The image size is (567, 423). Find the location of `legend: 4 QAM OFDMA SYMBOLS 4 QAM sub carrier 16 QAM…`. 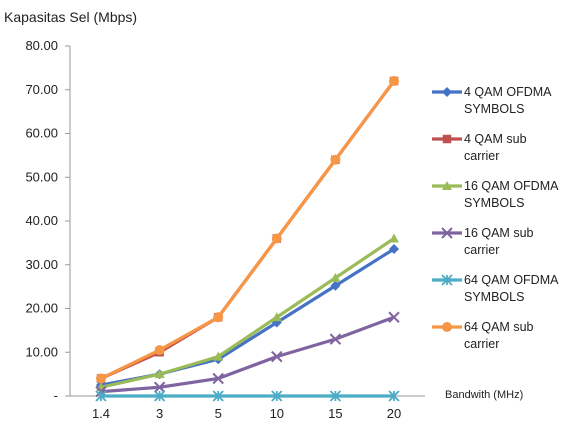

legend: 4 QAM OFDMA SYMBOLS 4 QAM sub carrier 16 QAM… is located at coordinates (495, 218).